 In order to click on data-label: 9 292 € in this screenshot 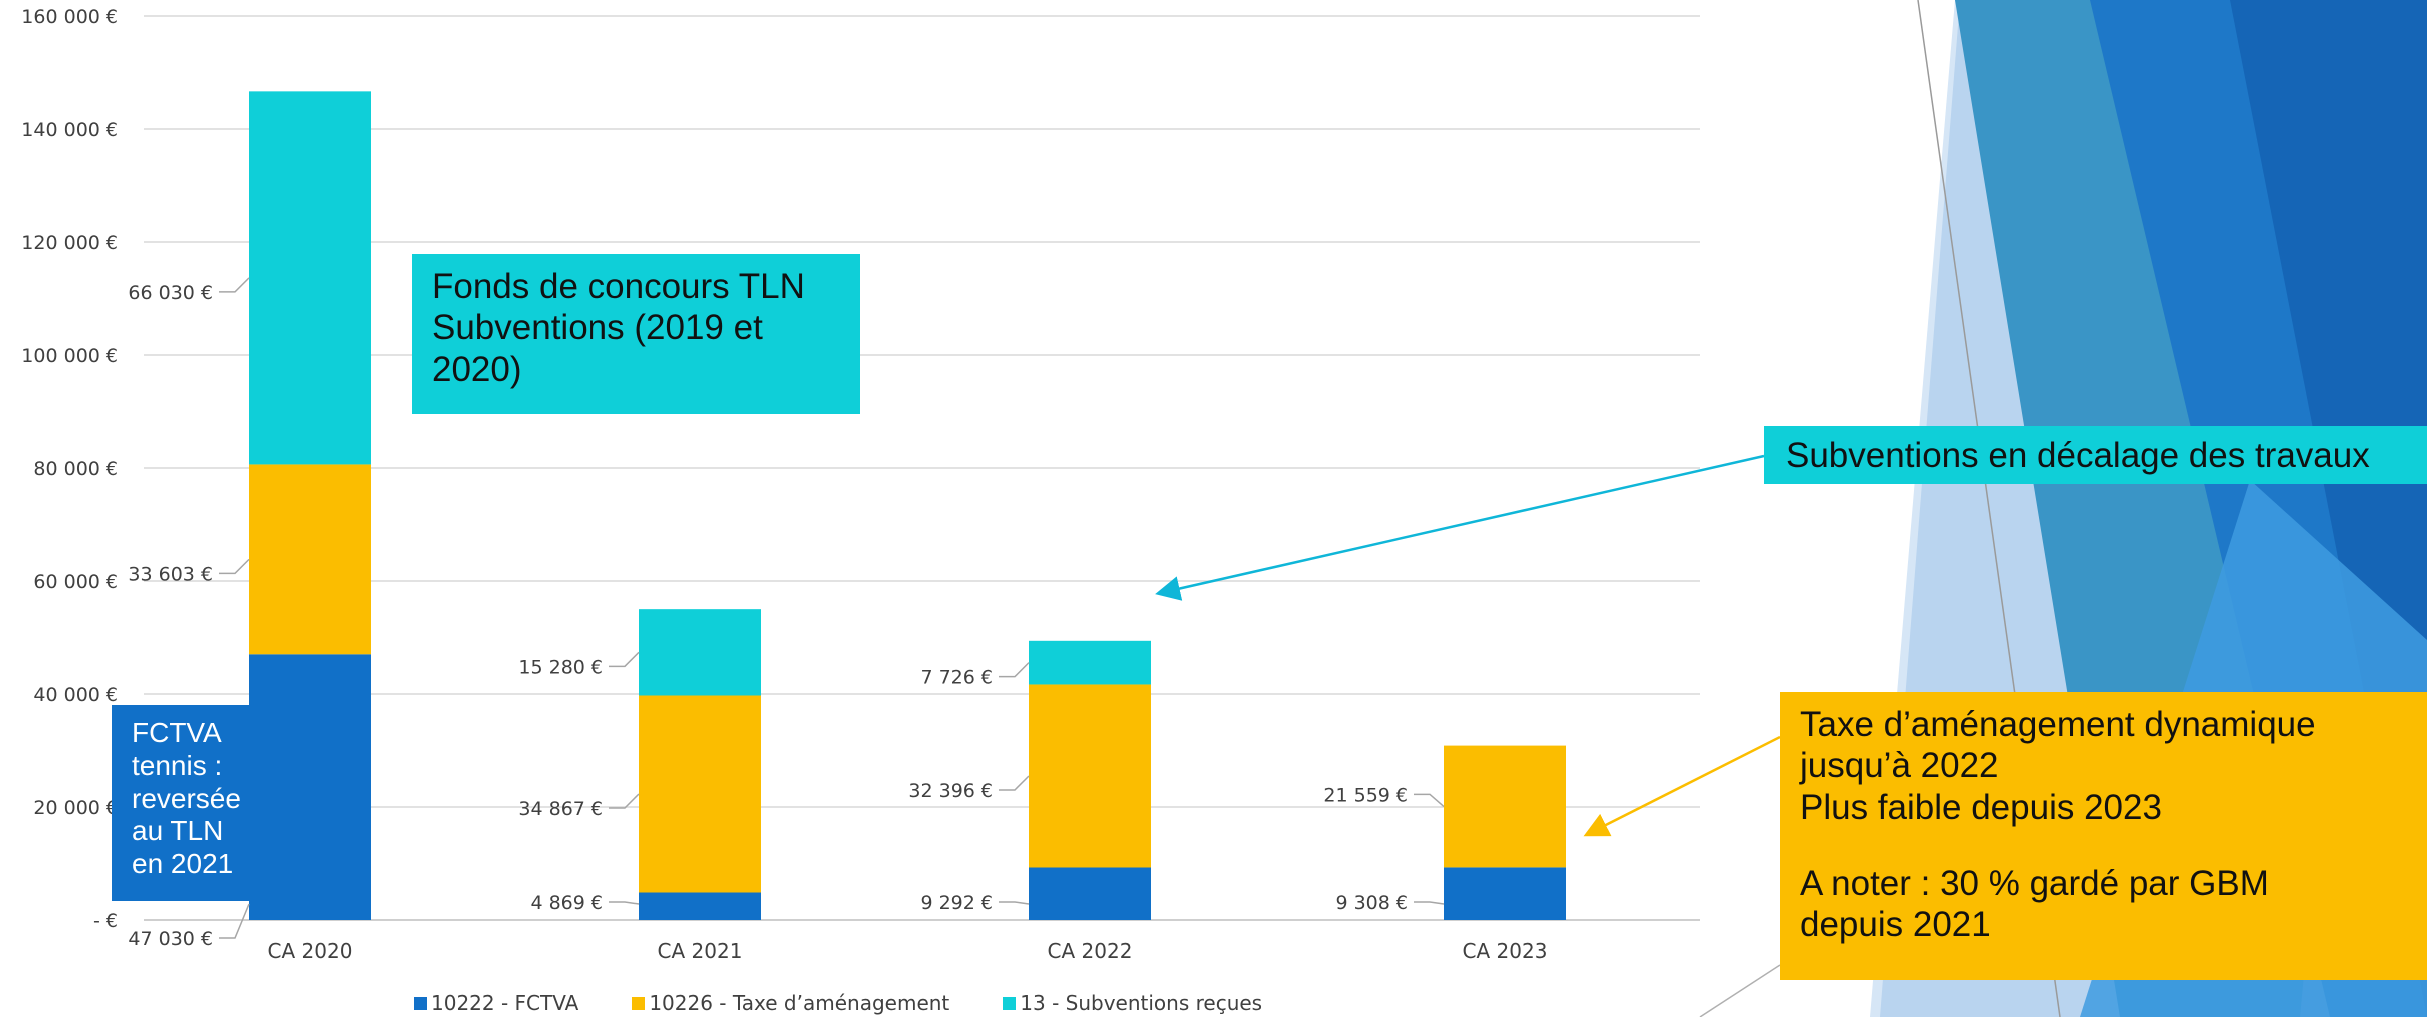, I will do `click(956, 903)`.